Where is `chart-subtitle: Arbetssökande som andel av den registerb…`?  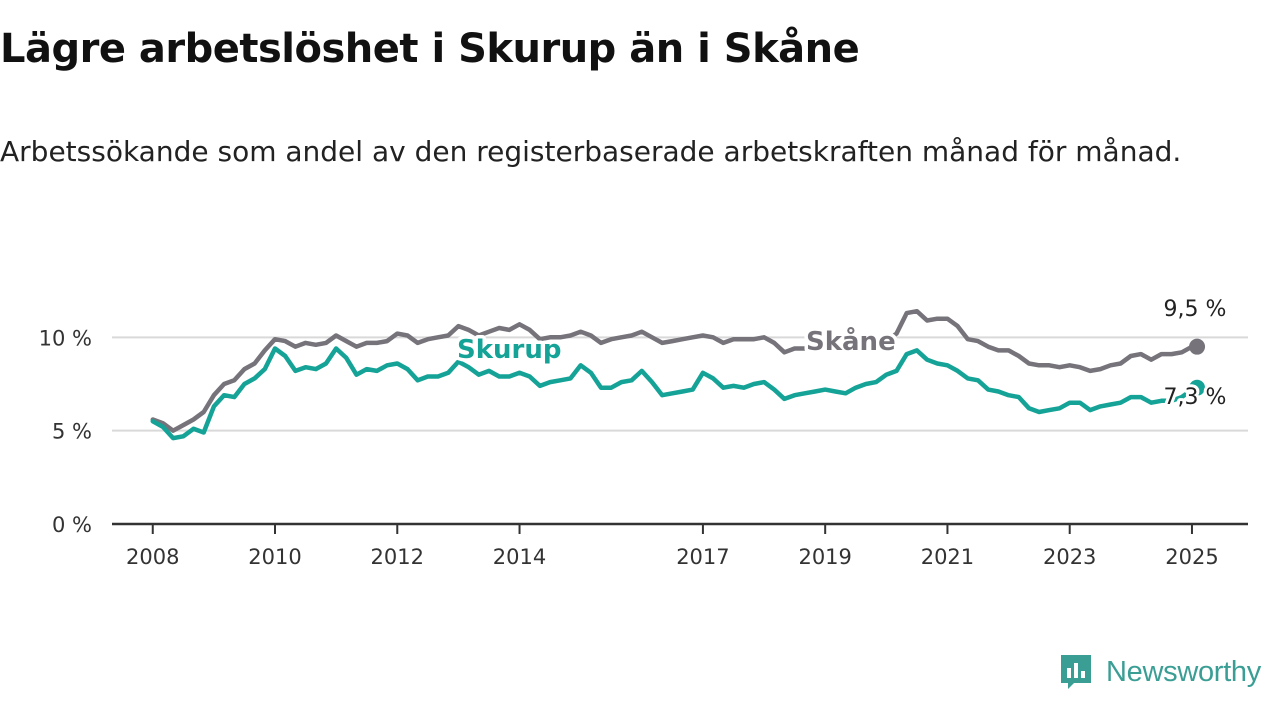
chart-subtitle: Arbetssökande som andel av den registerb… is located at coordinates (591, 151).